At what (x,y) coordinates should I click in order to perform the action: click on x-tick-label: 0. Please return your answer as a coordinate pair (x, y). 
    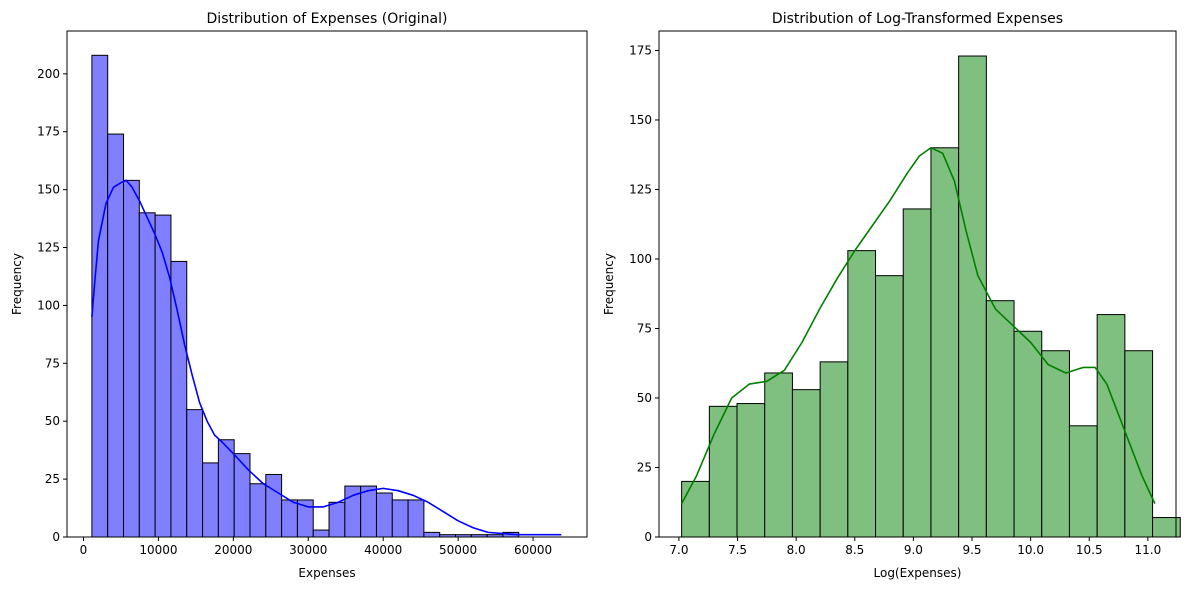
    Looking at the image, I should click on (84, 550).